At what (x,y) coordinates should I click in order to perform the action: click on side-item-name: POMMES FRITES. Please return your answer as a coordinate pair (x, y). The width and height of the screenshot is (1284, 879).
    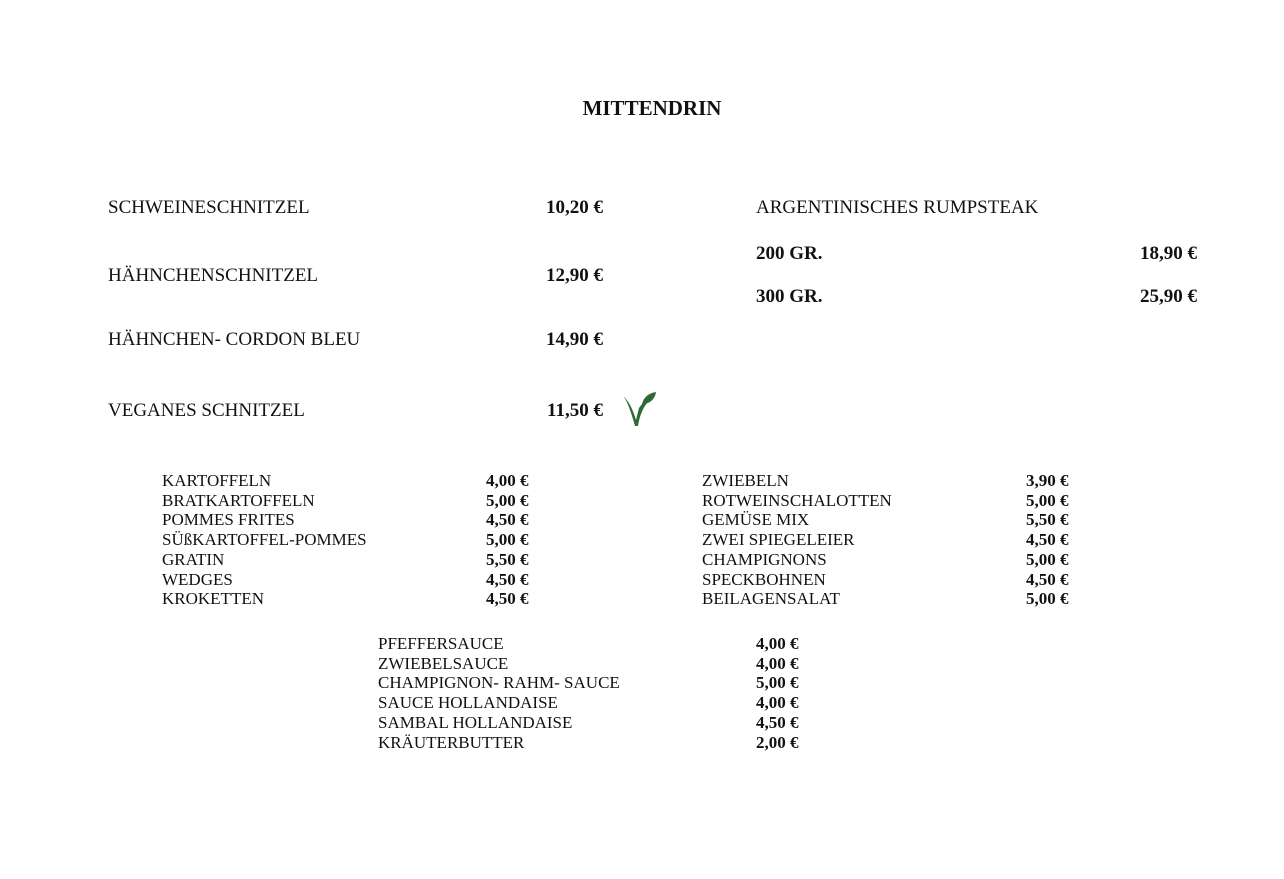
    Looking at the image, I should click on (228, 520).